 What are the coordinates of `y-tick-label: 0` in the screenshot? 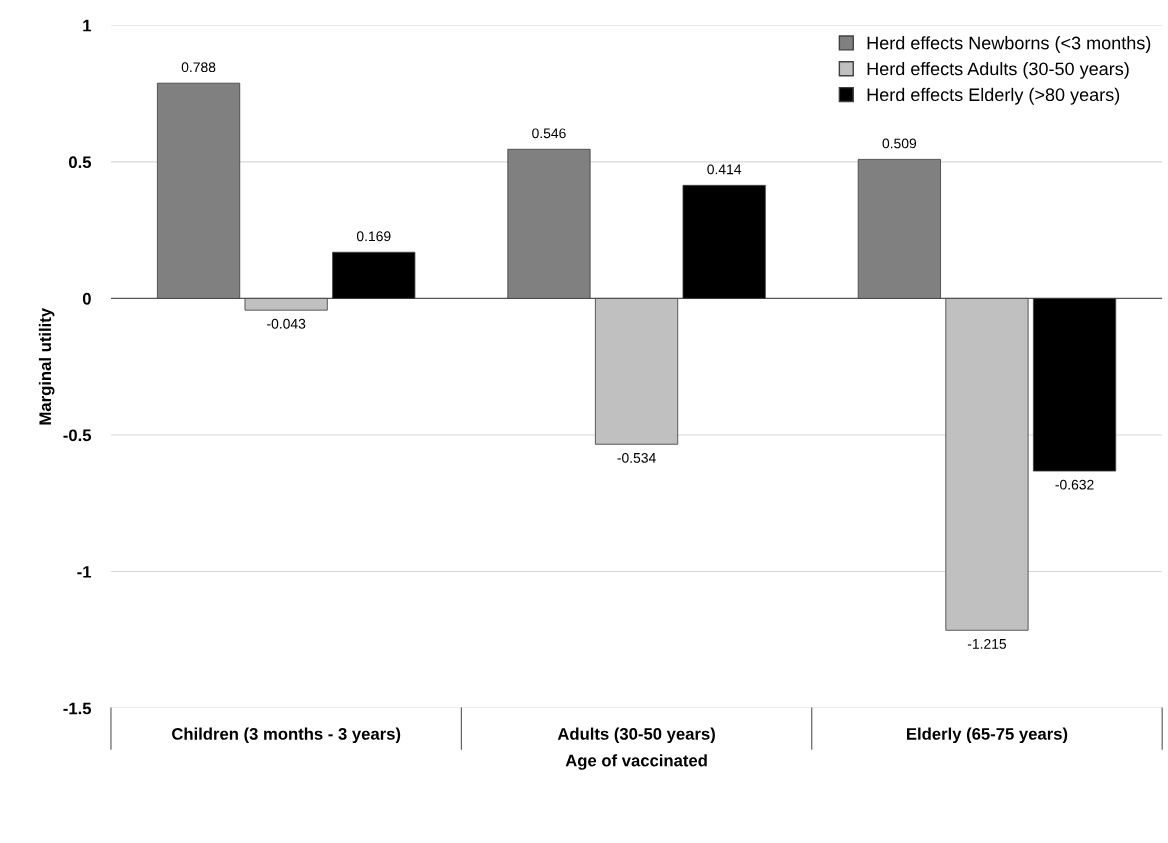 It's located at (86, 298).